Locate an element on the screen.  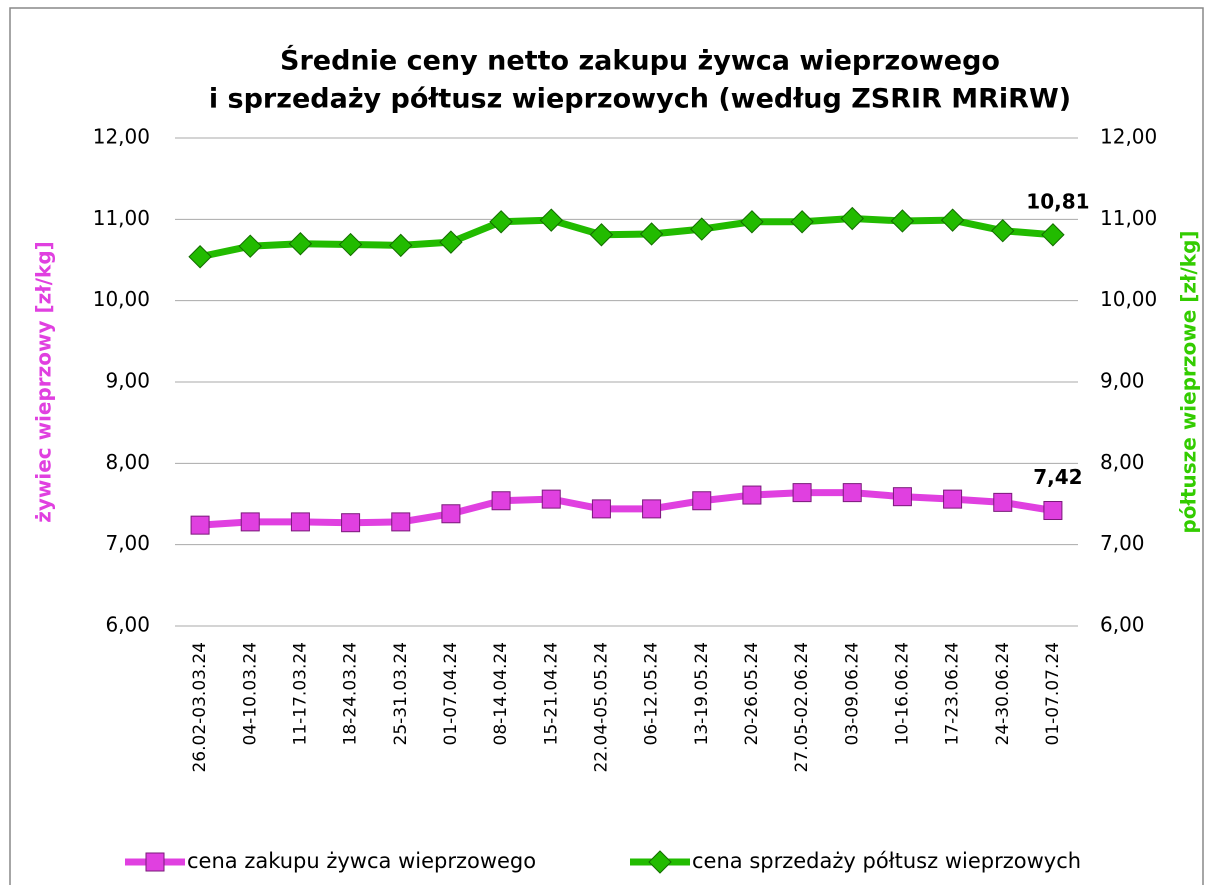
legend-label: cena sprzedaży półtusz wieprzowych is located at coordinates (886, 861).